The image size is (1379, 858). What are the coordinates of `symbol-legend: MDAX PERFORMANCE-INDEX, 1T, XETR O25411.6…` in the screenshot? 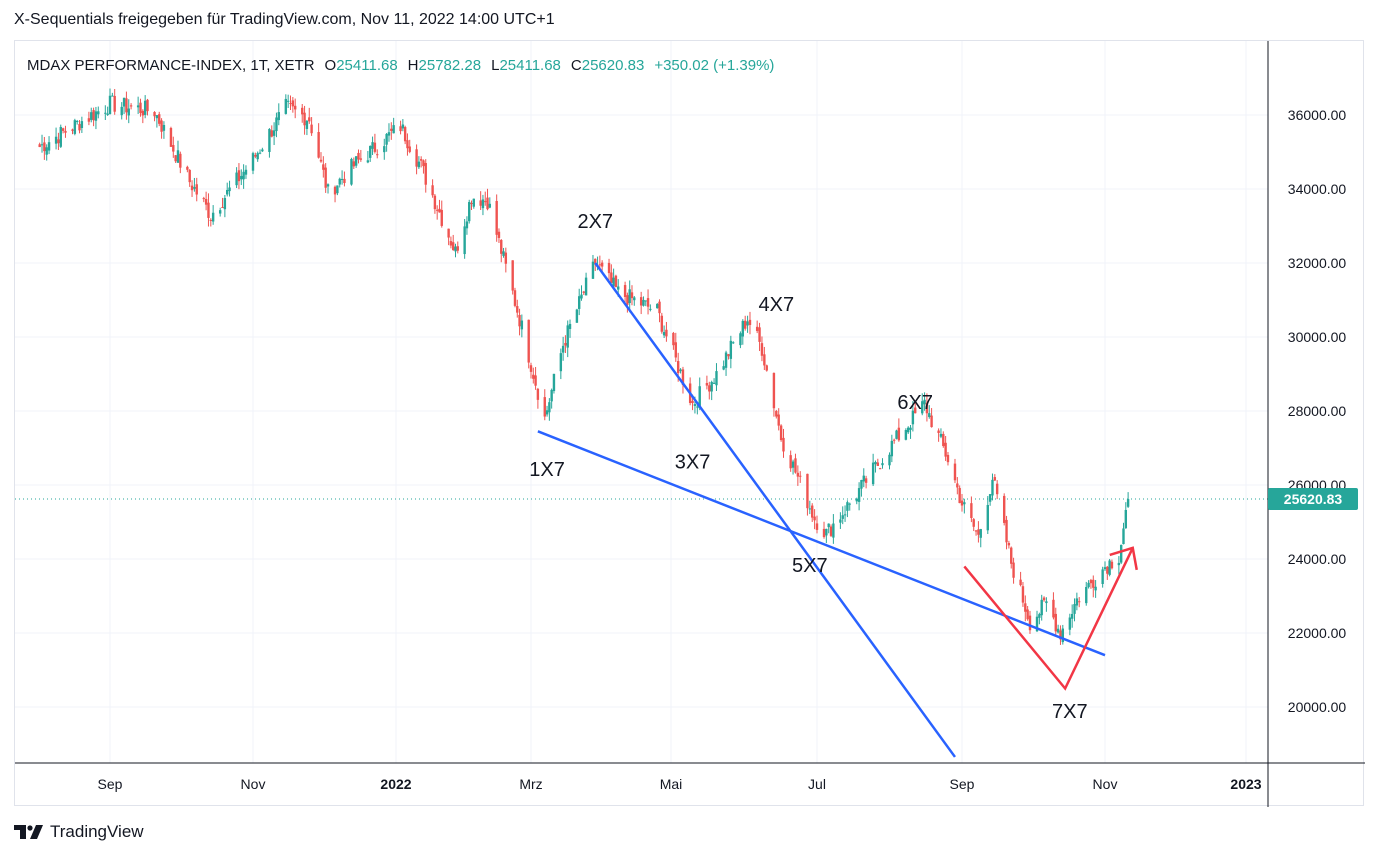 It's located at (400, 65).